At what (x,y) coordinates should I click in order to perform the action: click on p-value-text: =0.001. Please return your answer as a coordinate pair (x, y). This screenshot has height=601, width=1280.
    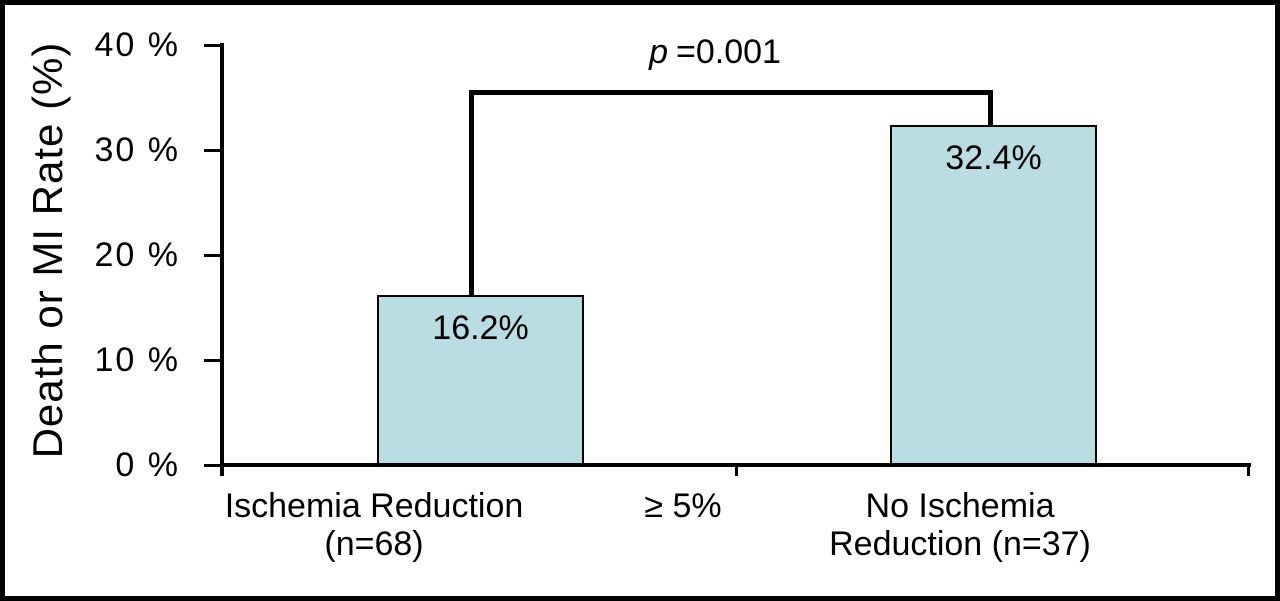
    Looking at the image, I should click on (728, 52).